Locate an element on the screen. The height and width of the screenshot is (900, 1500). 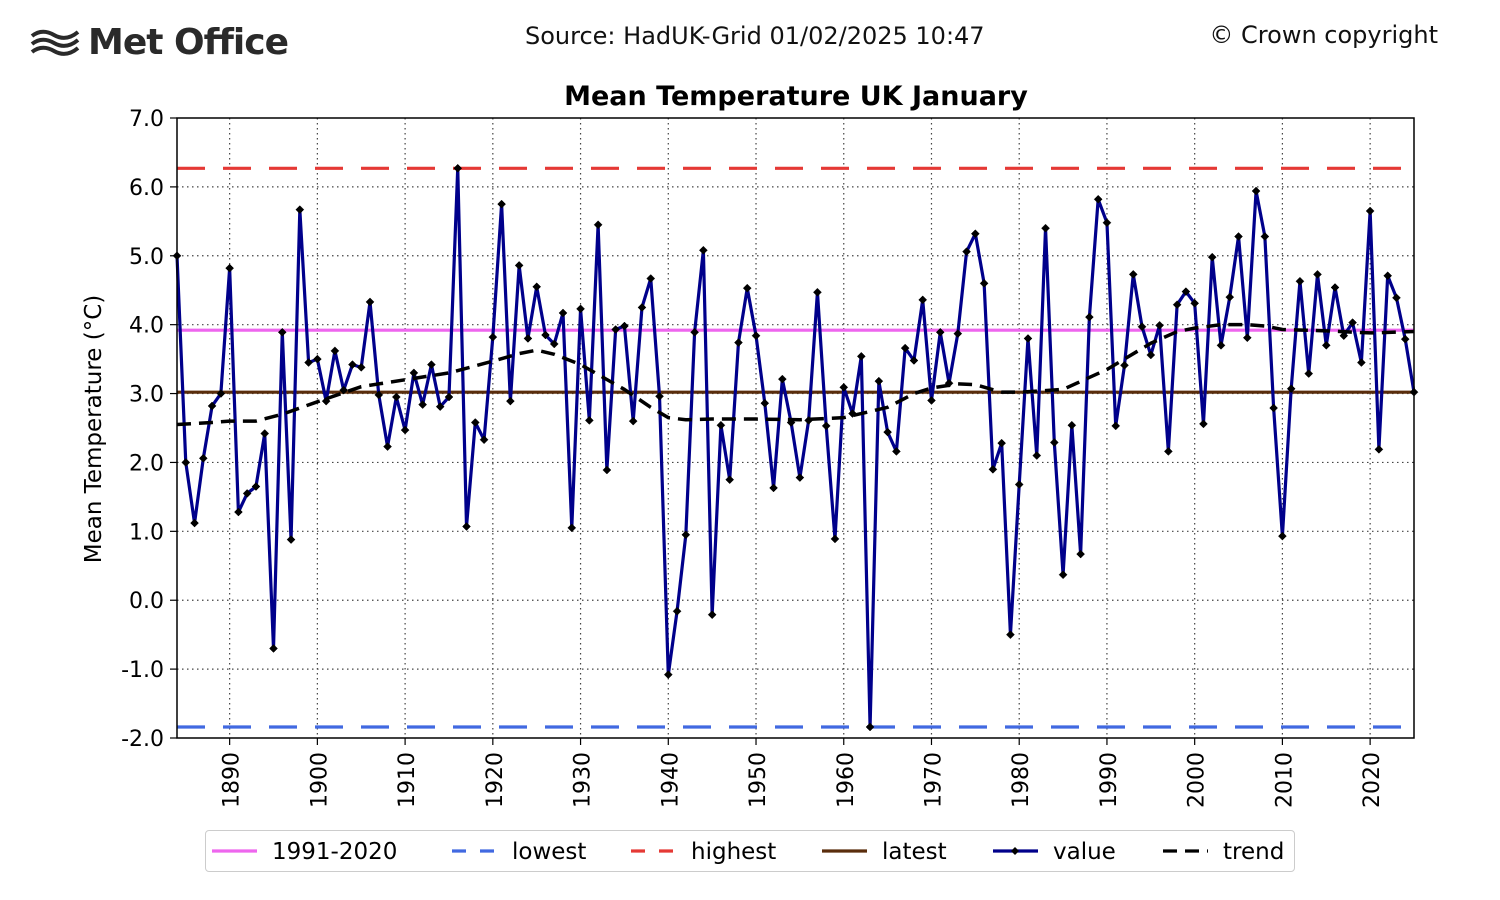
x-tick-label: 1930 is located at coordinates (583, 780).